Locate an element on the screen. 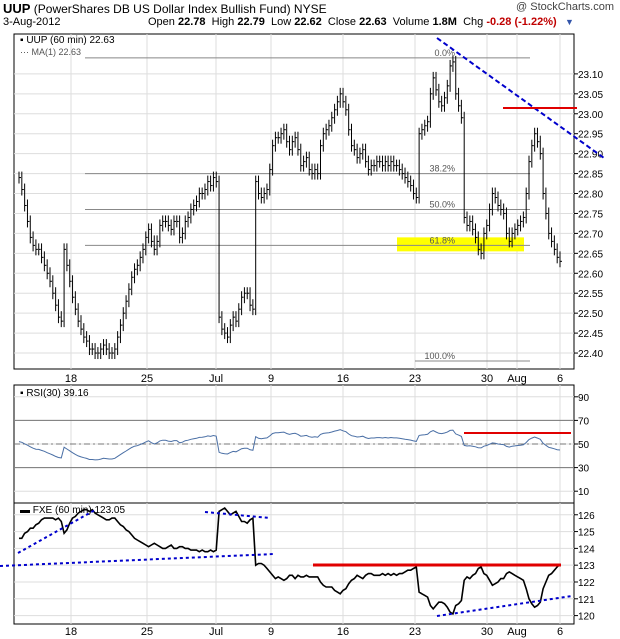 The image size is (620, 639). low-value: 22.62 is located at coordinates (308, 22).